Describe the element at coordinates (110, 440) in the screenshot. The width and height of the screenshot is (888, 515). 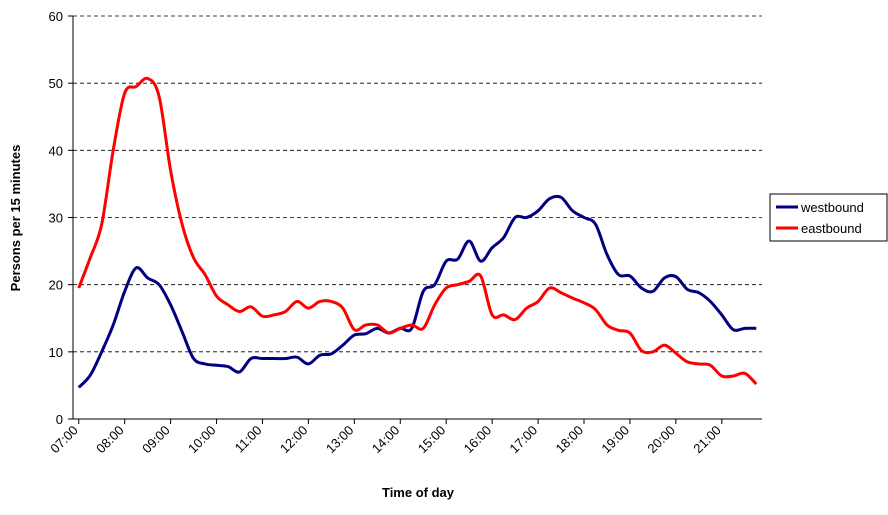
I see `x-tick-label: 08:00` at that location.